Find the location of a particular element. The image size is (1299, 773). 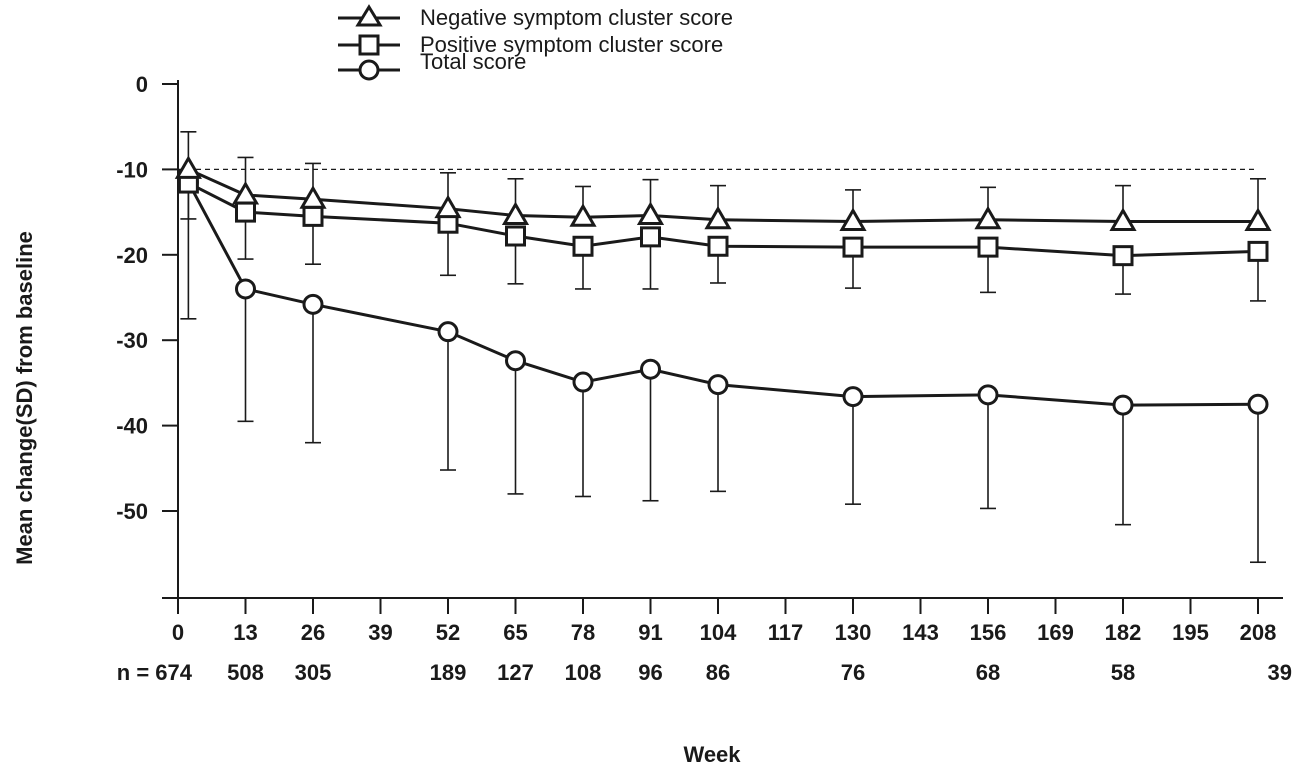

legend-label-positive: Positive symptom cluster score is located at coordinates (571, 44).